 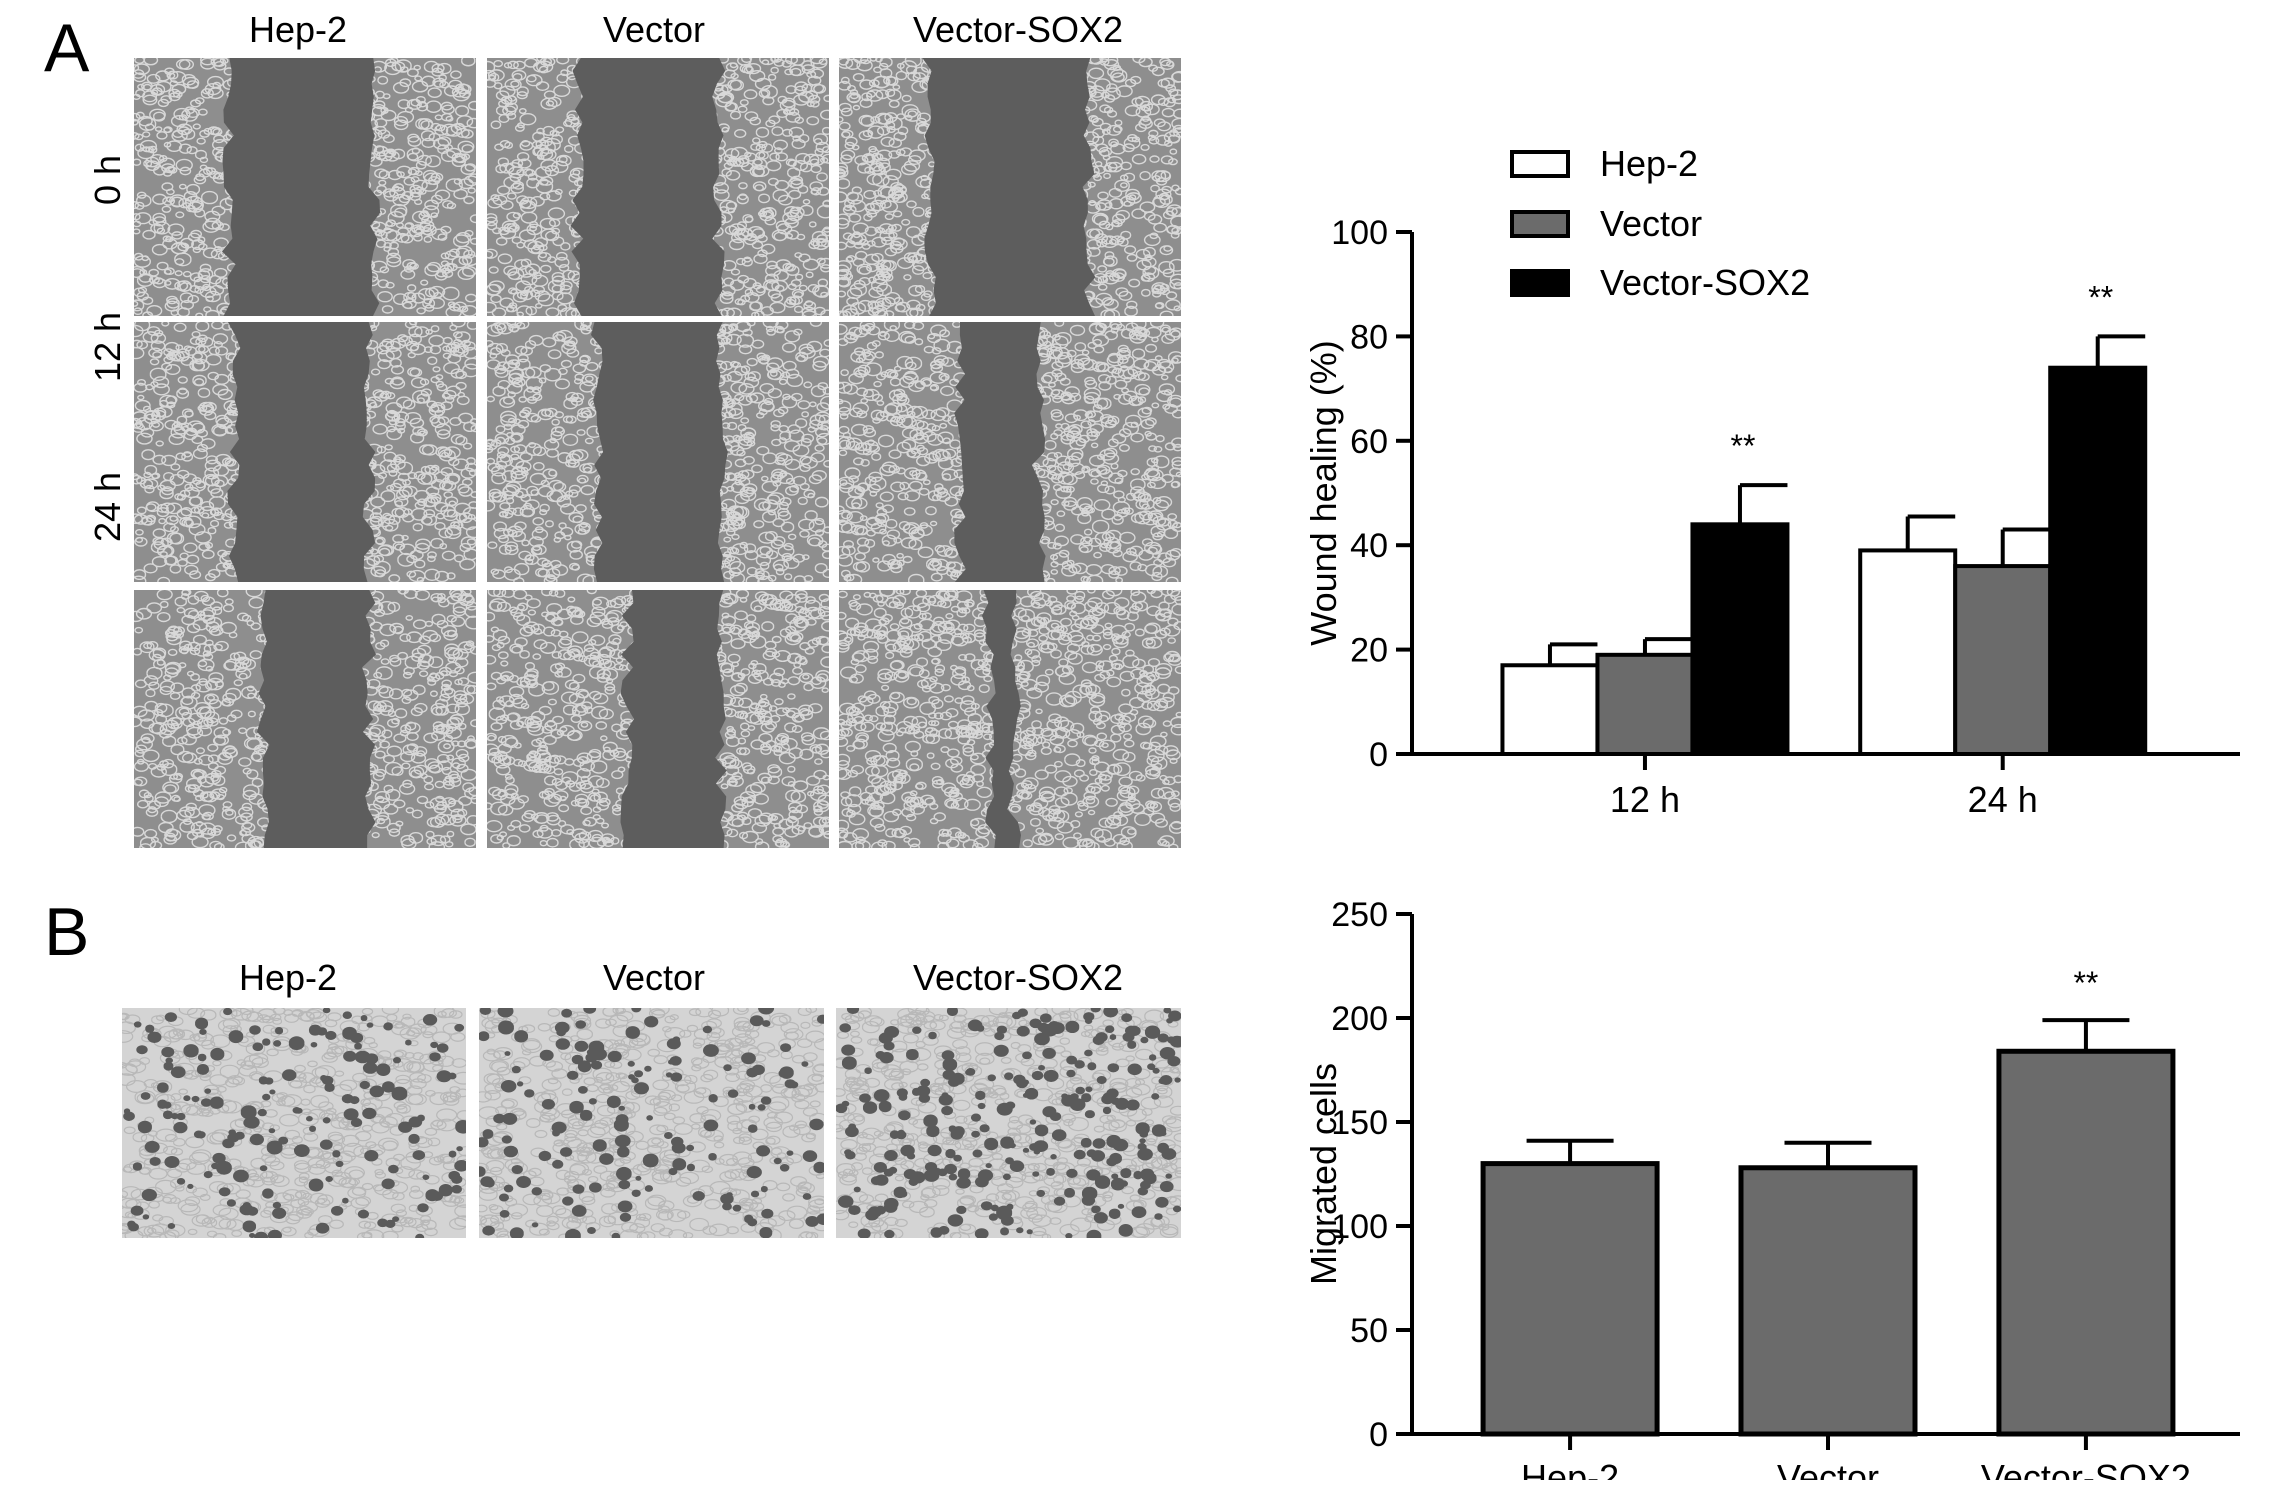 I want to click on x-tick-label: Vector-SOX2, so click(x=2086, y=1468).